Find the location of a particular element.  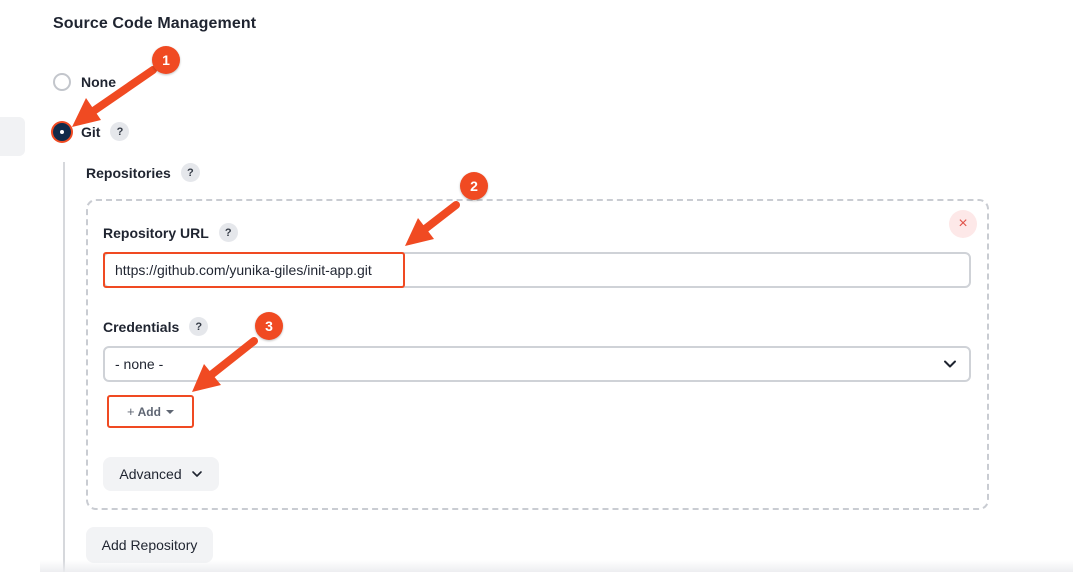

add-repository-label: Add Repository is located at coordinates (149, 545).